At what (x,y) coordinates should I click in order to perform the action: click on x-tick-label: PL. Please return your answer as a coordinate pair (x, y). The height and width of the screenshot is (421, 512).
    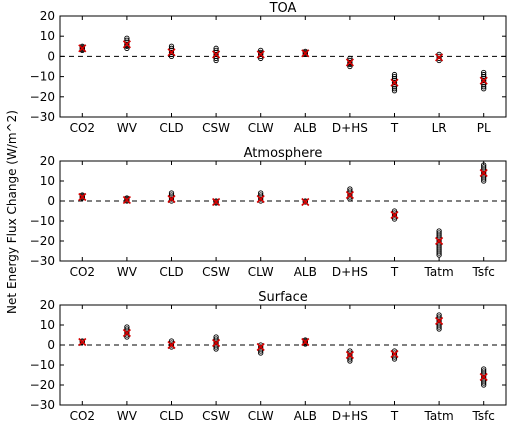
    Looking at the image, I should click on (484, 128).